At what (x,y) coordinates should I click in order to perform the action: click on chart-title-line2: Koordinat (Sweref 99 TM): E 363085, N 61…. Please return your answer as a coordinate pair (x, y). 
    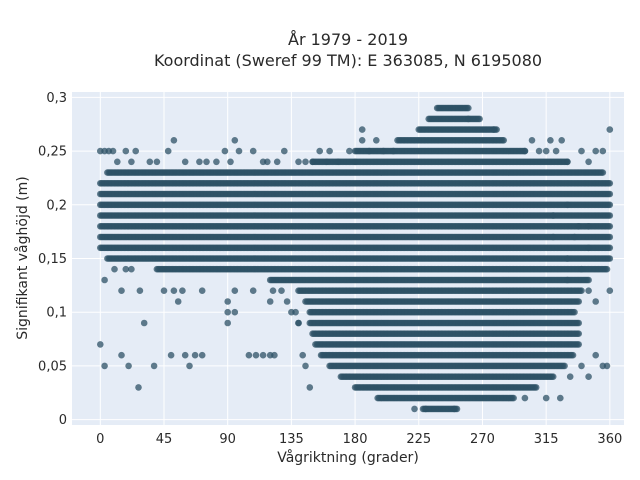
    Looking at the image, I should click on (348, 60).